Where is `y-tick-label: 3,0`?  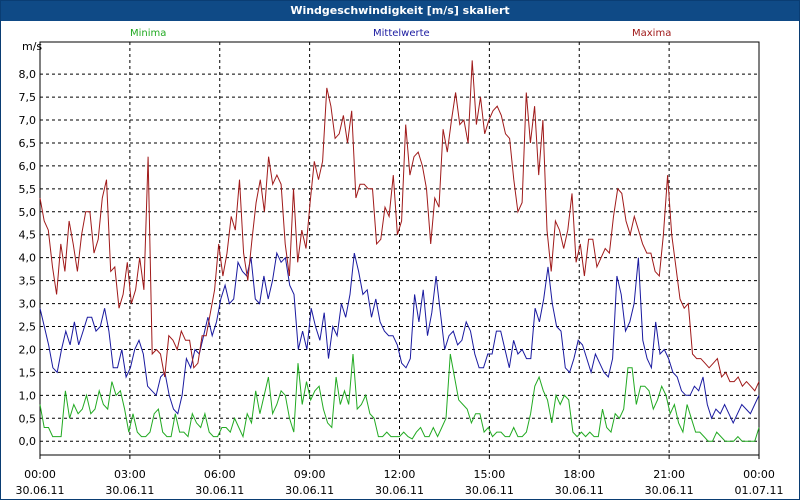 y-tick-label: 3,0 is located at coordinates (28, 304).